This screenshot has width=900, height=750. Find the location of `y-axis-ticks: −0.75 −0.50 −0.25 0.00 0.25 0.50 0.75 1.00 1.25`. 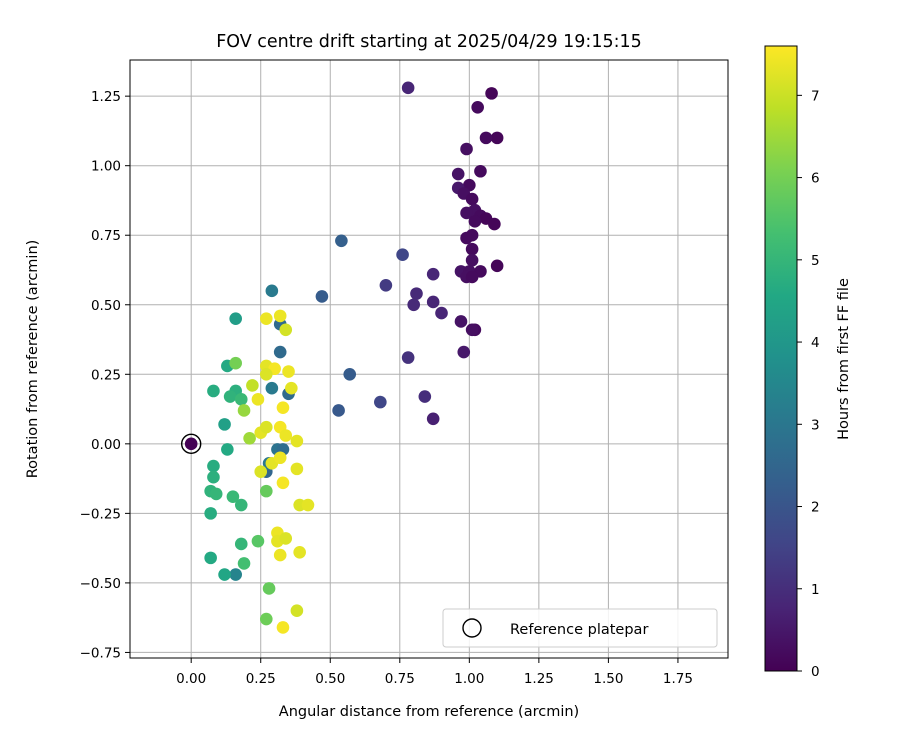

y-axis-ticks: −0.75 −0.50 −0.25 0.00 0.25 0.50 0.75 1.00 1.25 is located at coordinates (105, 375).